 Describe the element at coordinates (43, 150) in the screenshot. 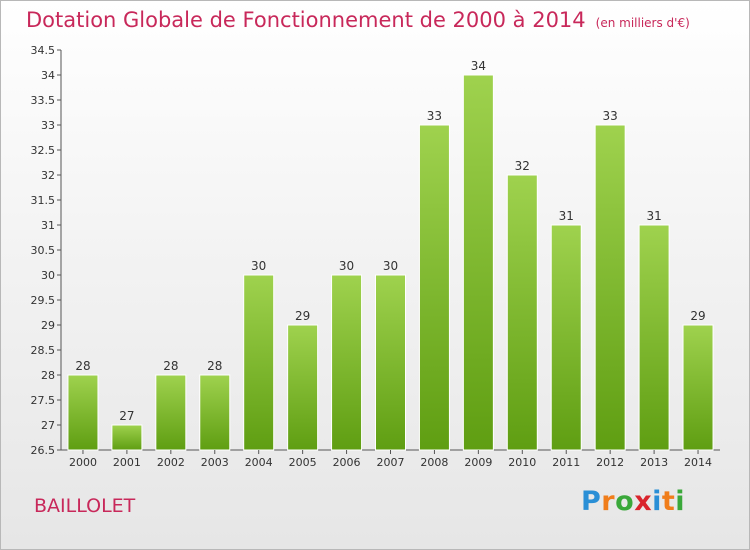

I see `y-tick-label: 32.5` at that location.